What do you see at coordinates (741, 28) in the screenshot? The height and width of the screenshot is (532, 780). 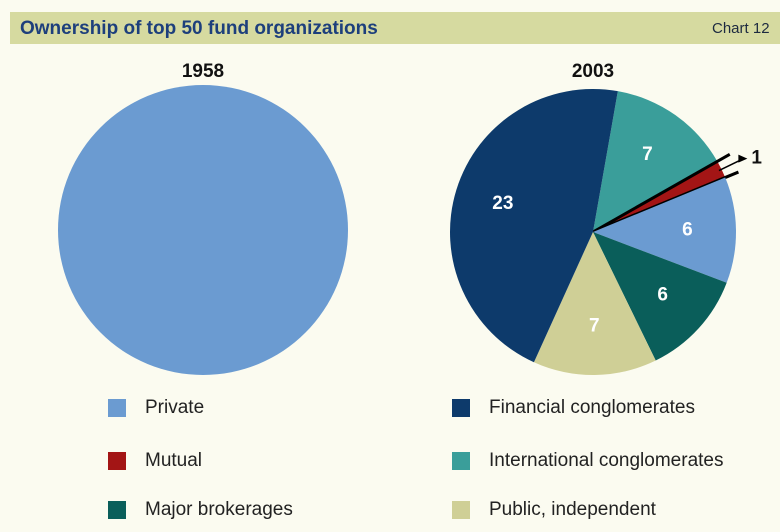 I see `header-label: Chart 12` at bounding box center [741, 28].